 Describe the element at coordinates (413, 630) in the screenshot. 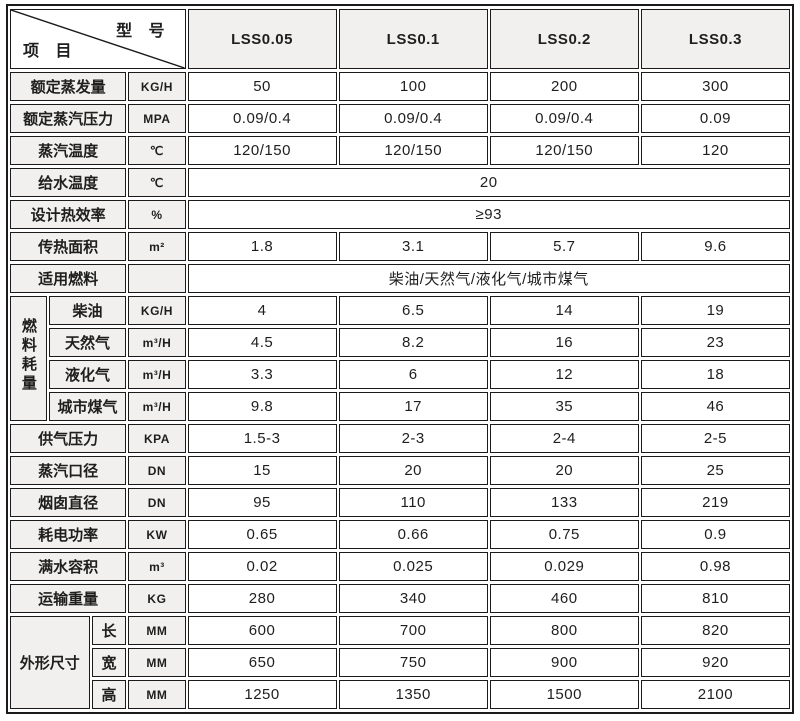

I see `value-cell: 700` at that location.